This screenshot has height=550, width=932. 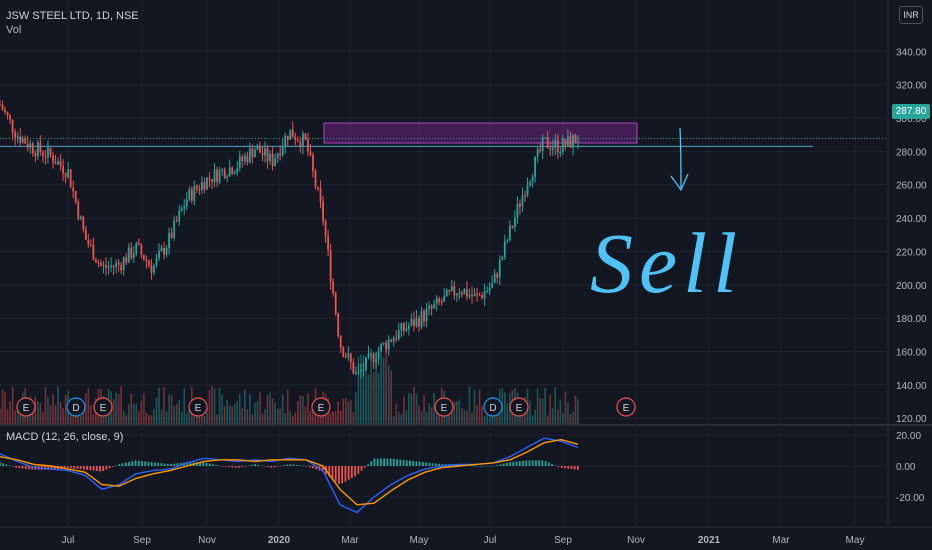 I want to click on y-tick-label: 320.00, so click(x=911, y=86).